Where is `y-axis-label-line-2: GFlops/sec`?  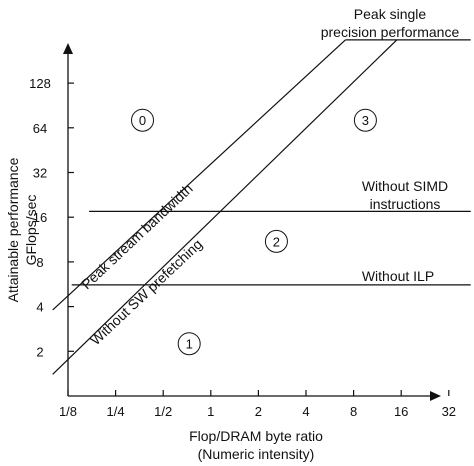 y-axis-label-line-2: GFlops/sec is located at coordinates (31, 230).